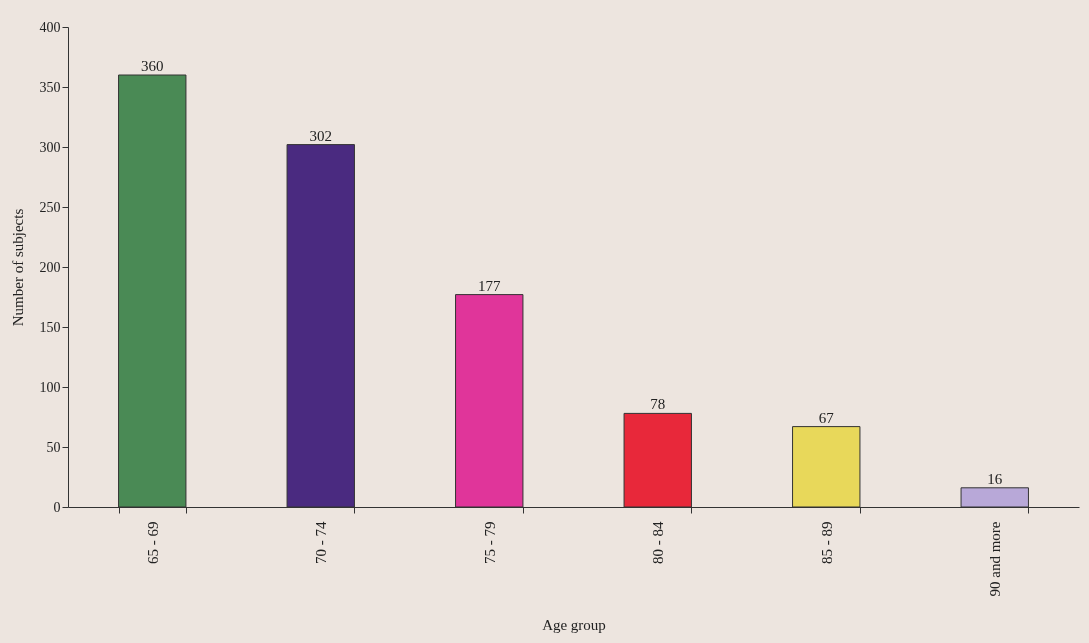 The width and height of the screenshot is (1089, 643). Describe the element at coordinates (152, 66) in the screenshot. I see `data-label: 360` at that location.